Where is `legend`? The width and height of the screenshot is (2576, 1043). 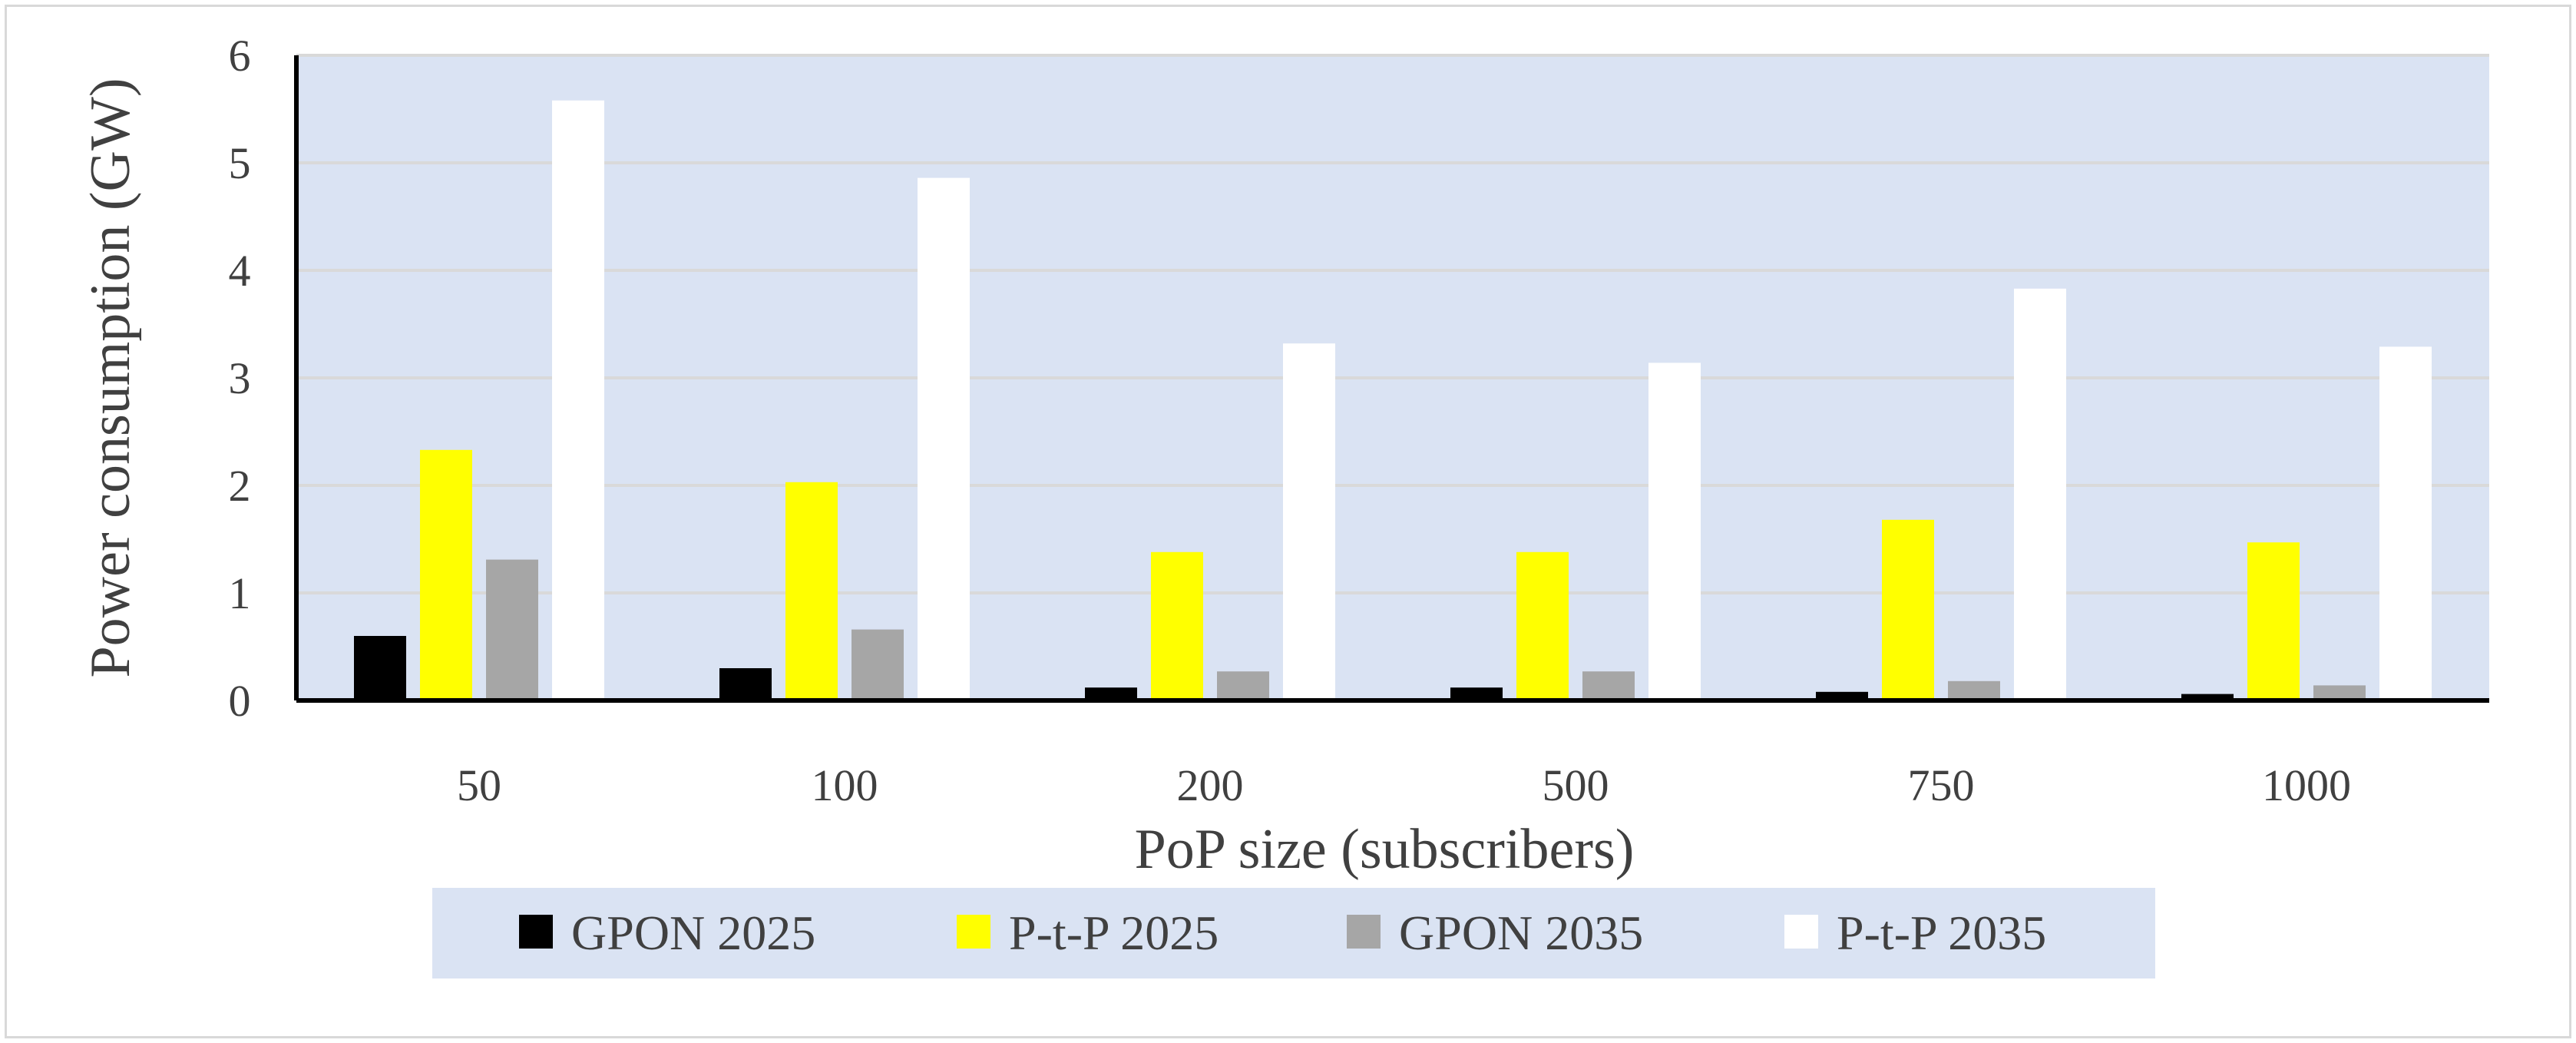
legend is located at coordinates (1293, 933).